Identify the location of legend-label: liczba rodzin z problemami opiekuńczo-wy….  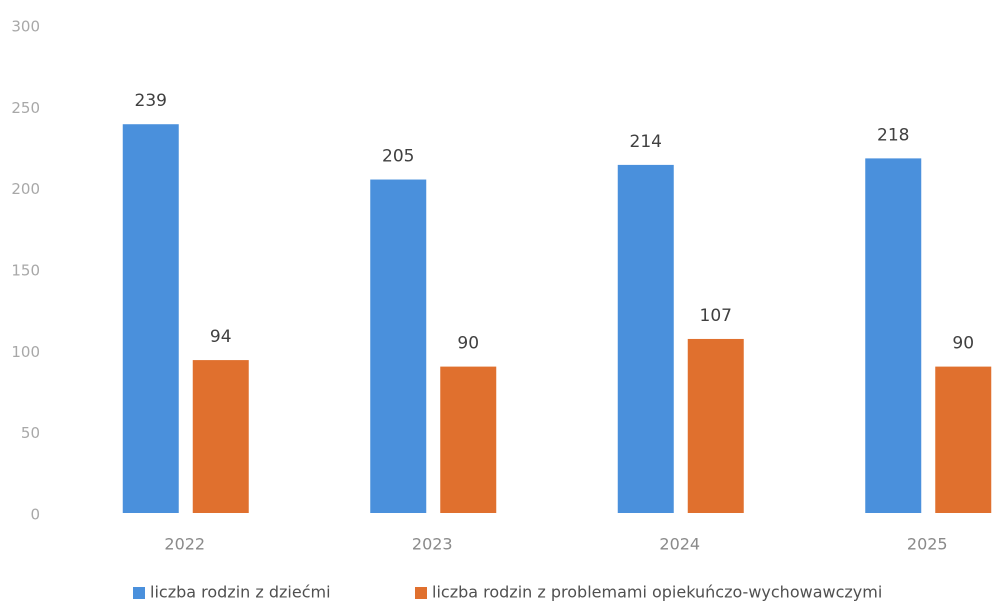
(657, 592).